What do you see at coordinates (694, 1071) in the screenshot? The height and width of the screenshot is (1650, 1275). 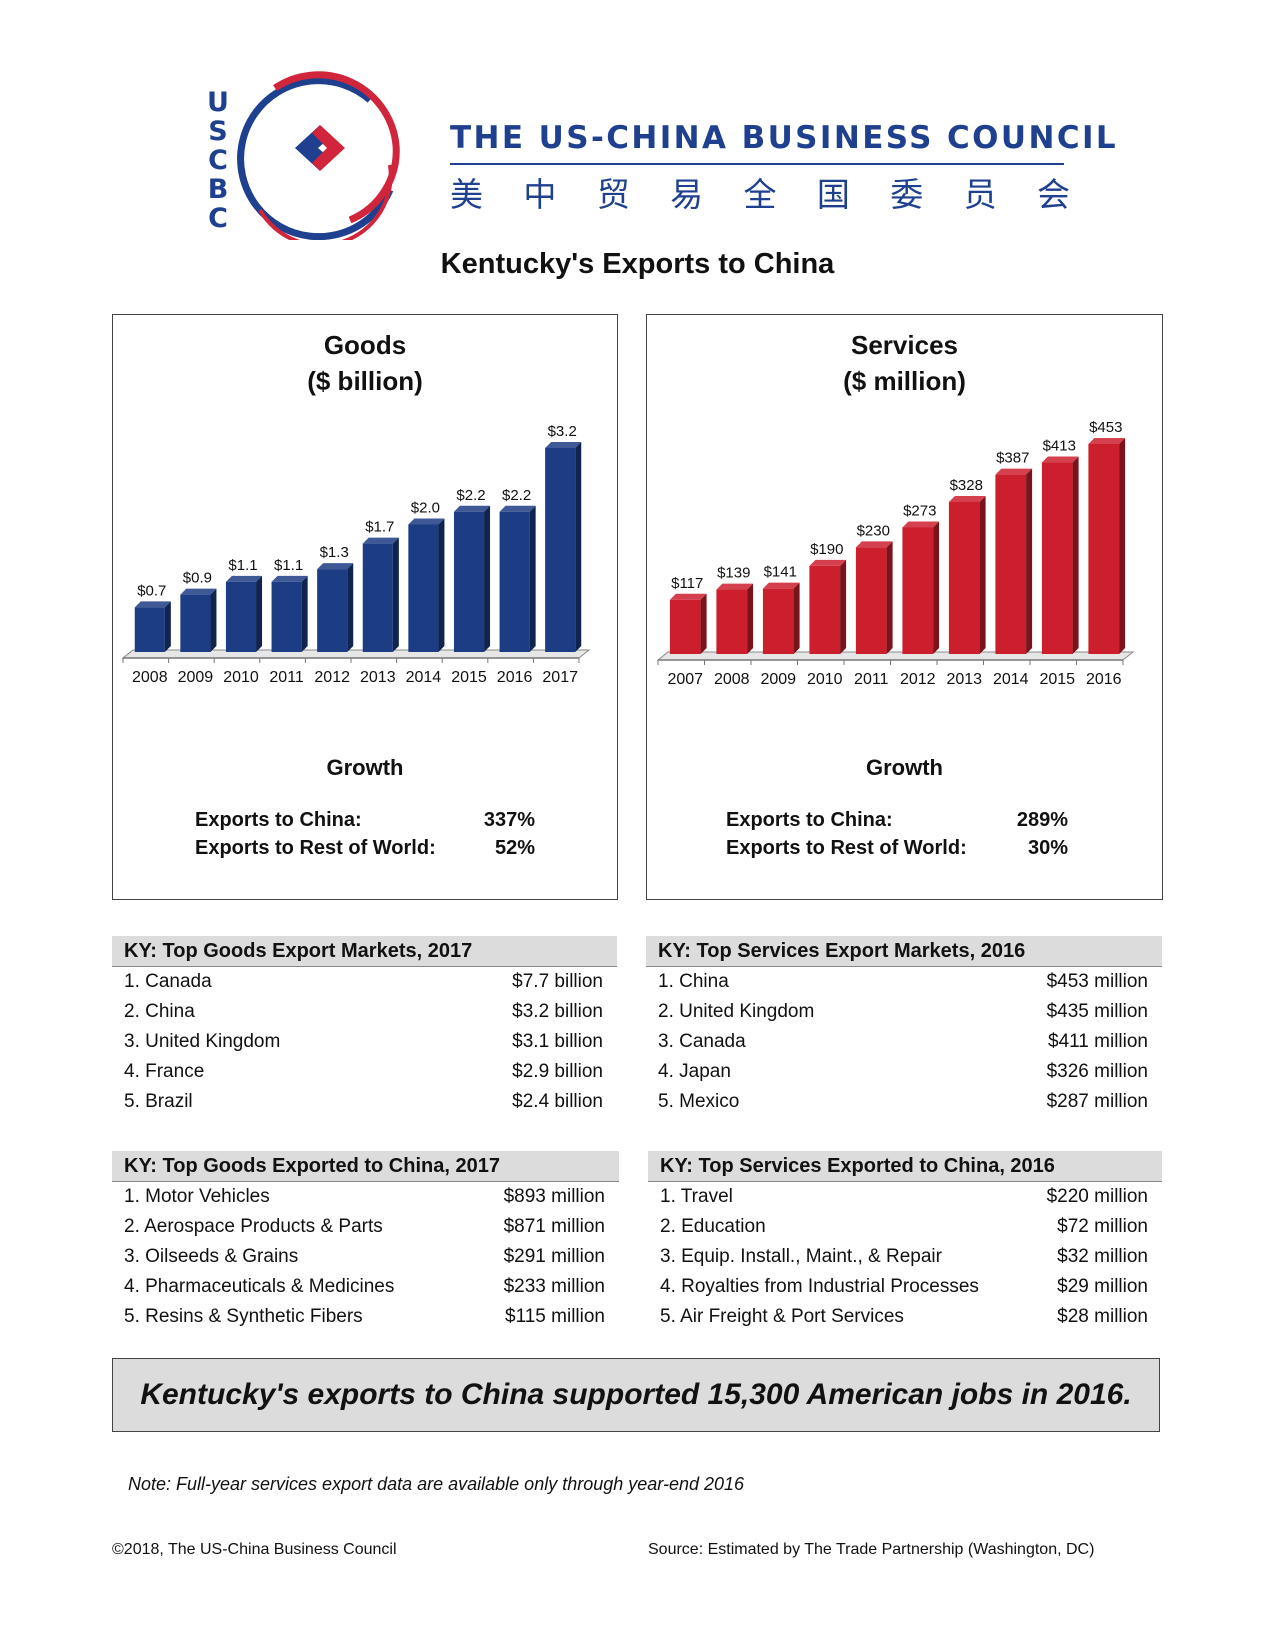 I see `row-name: 4. Japan` at bounding box center [694, 1071].